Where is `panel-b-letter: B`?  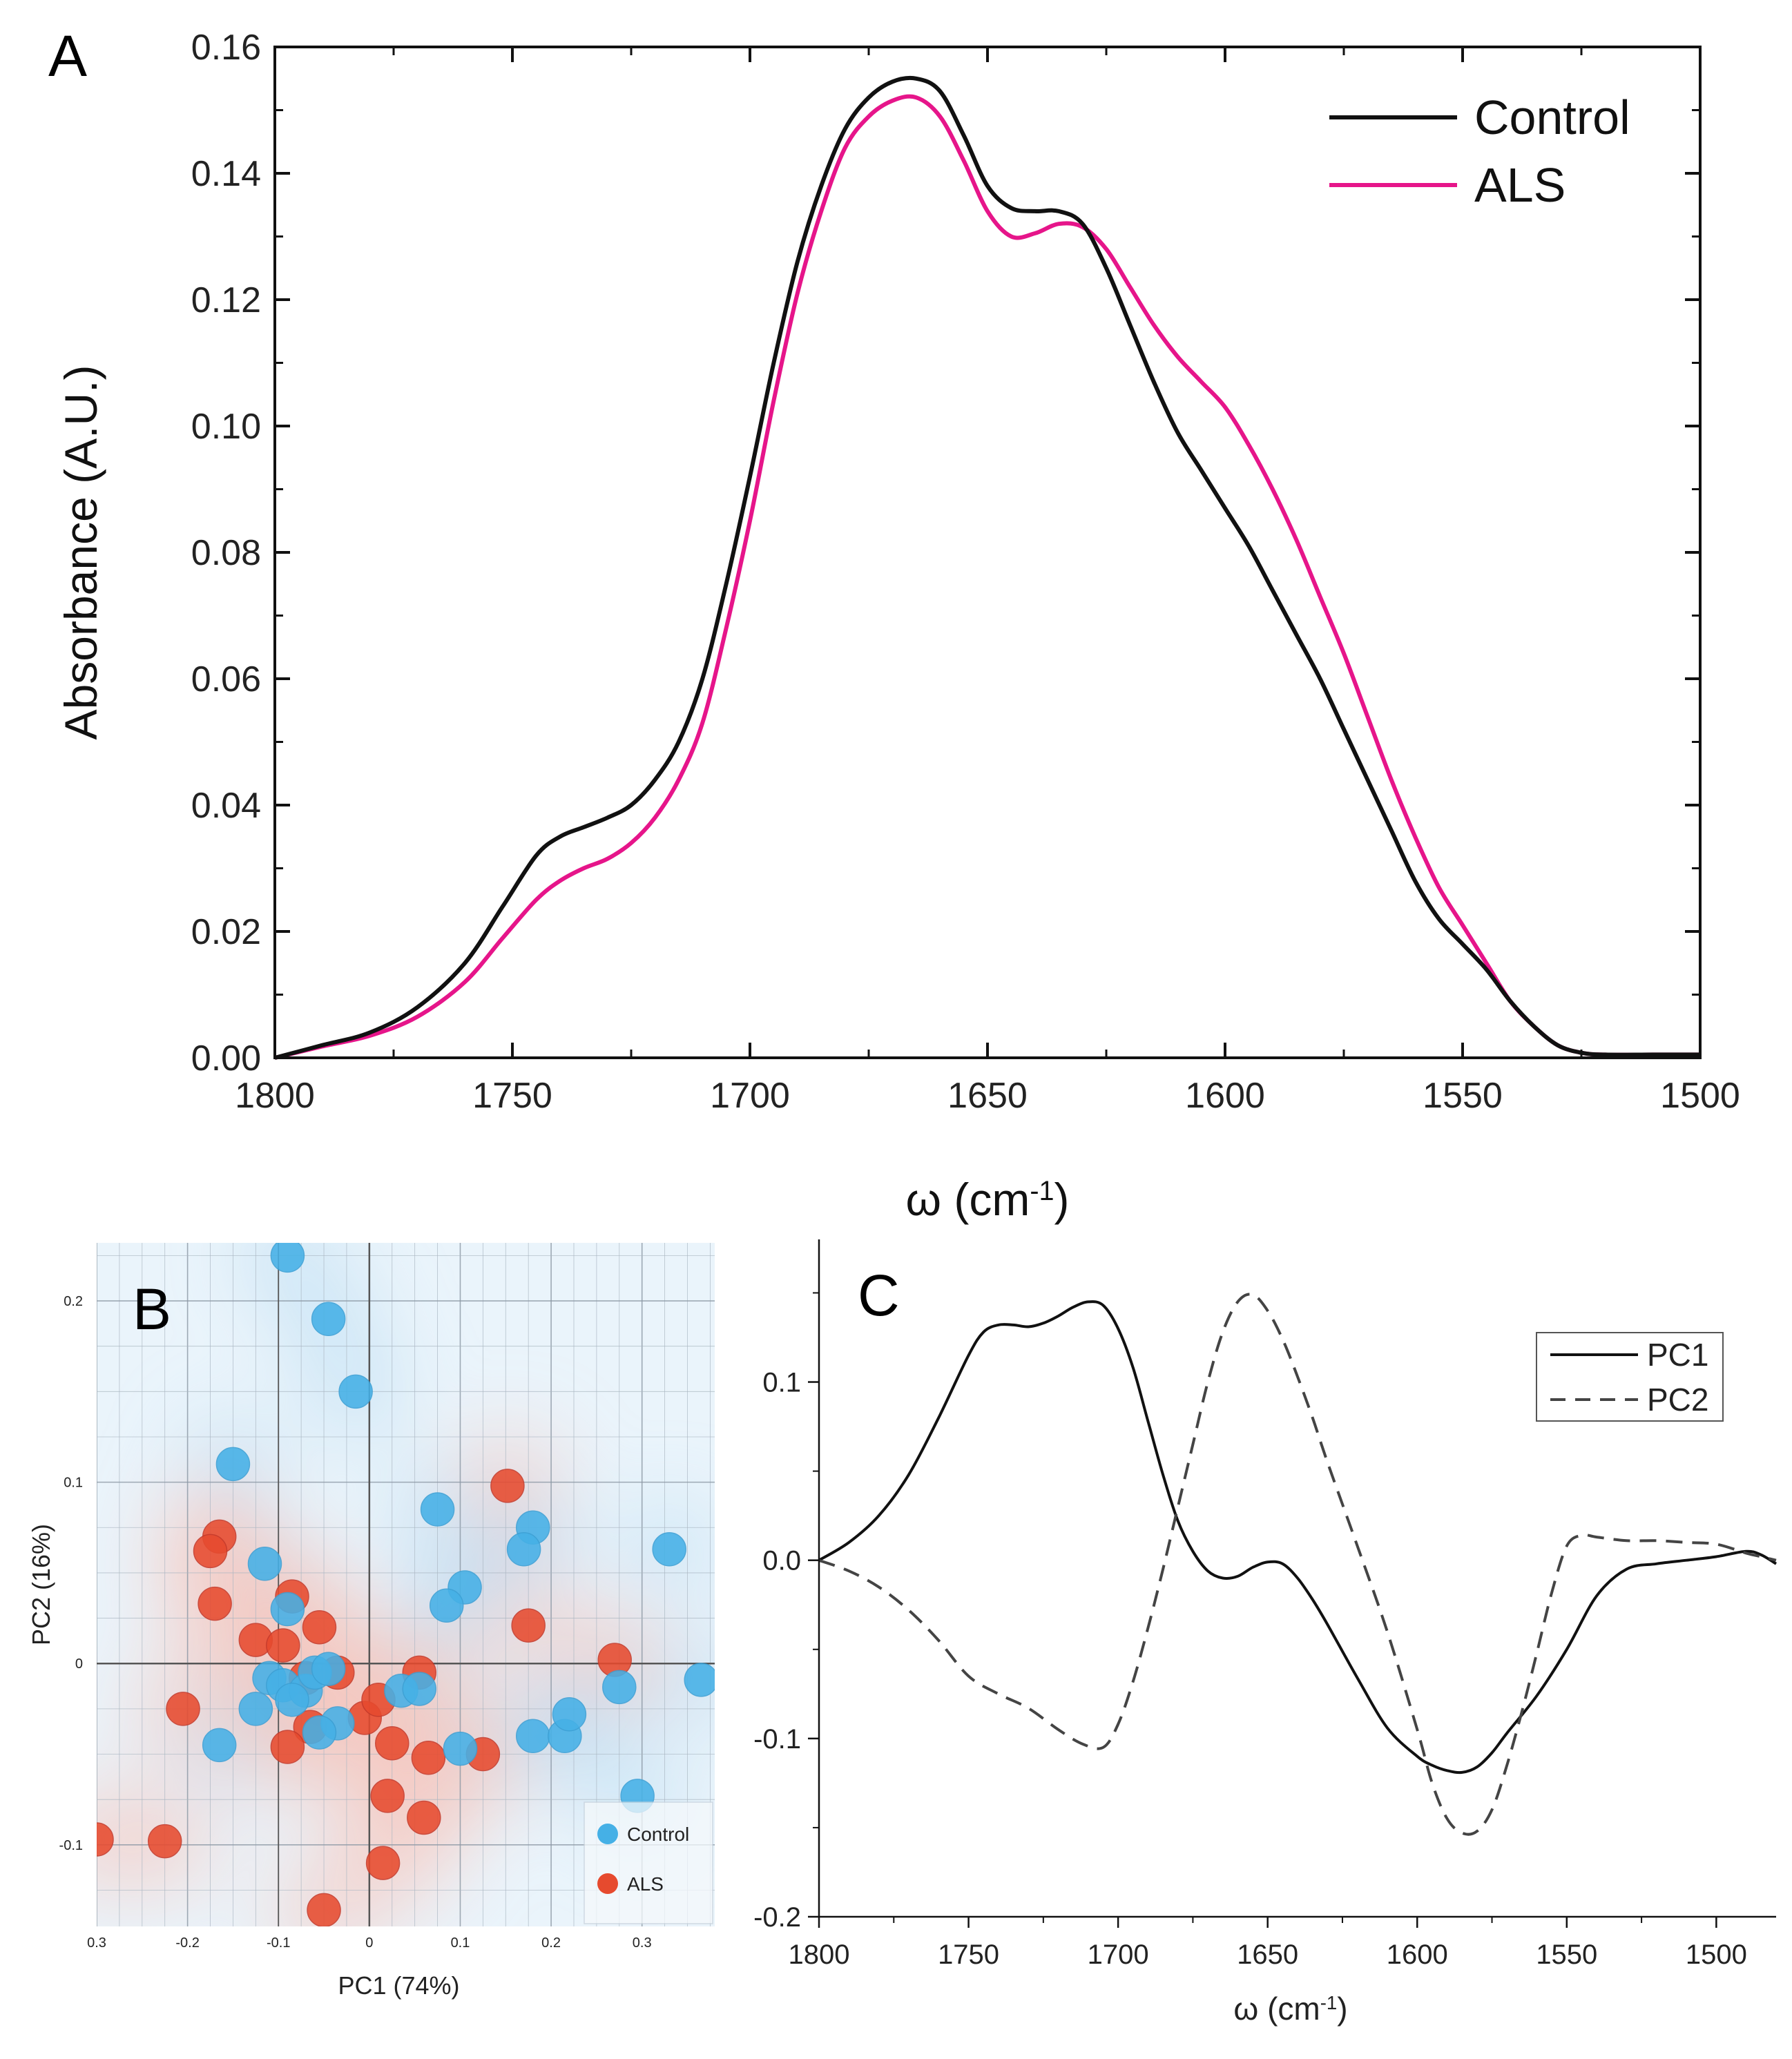 panel-b-letter: B is located at coordinates (152, 1309).